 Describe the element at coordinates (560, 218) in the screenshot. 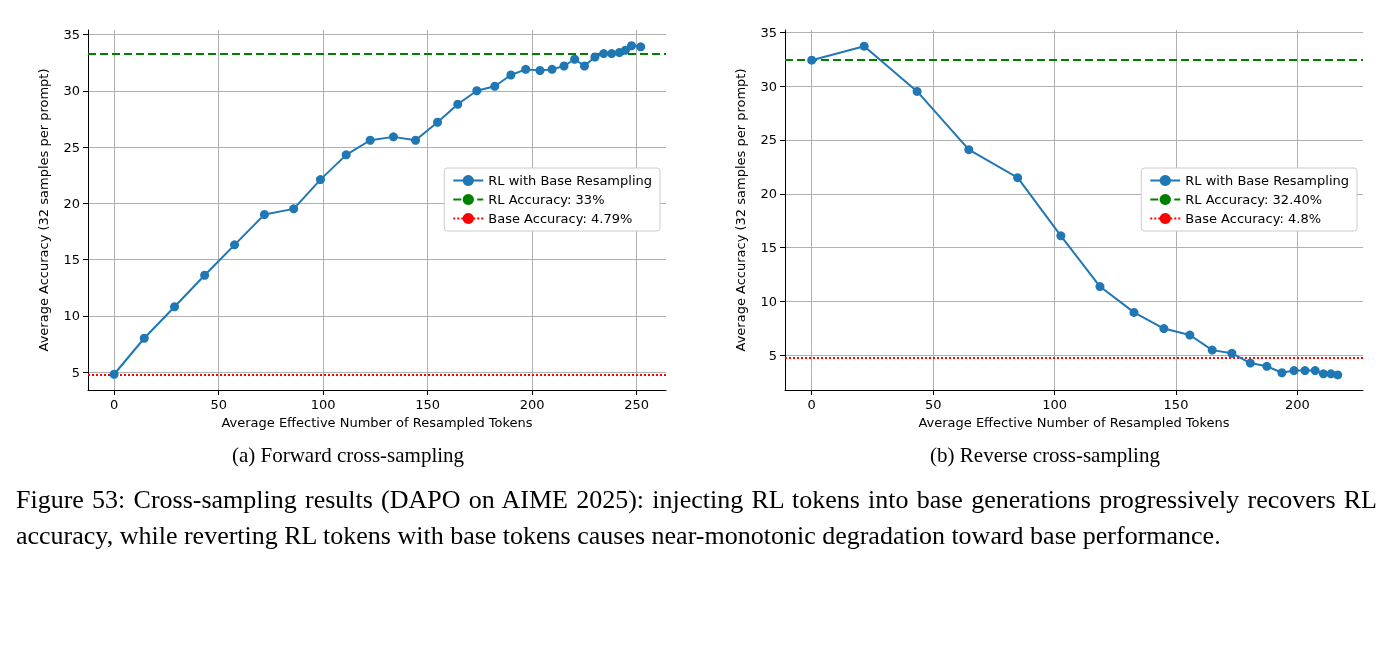

I see `legend-label: Base Accuracy: 4.79%` at that location.